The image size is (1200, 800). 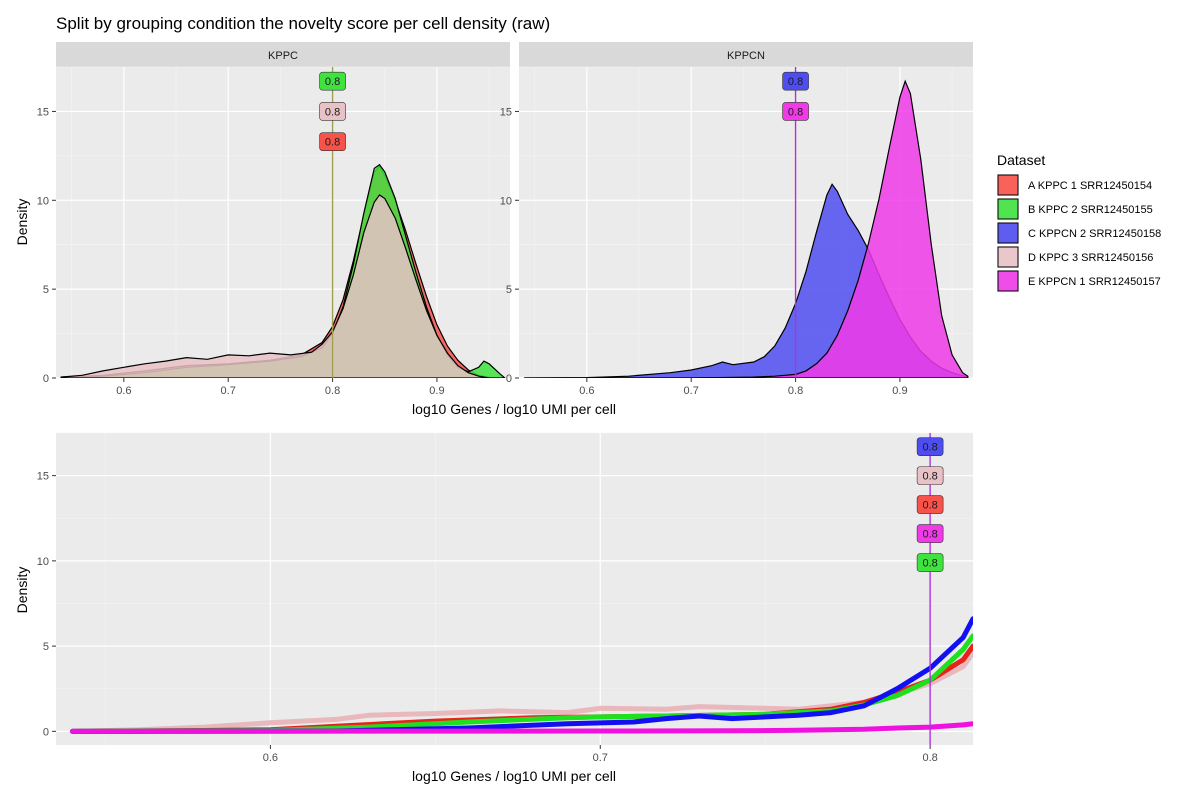 What do you see at coordinates (22, 222) in the screenshot?
I see `top-y-axis-title: Density` at bounding box center [22, 222].